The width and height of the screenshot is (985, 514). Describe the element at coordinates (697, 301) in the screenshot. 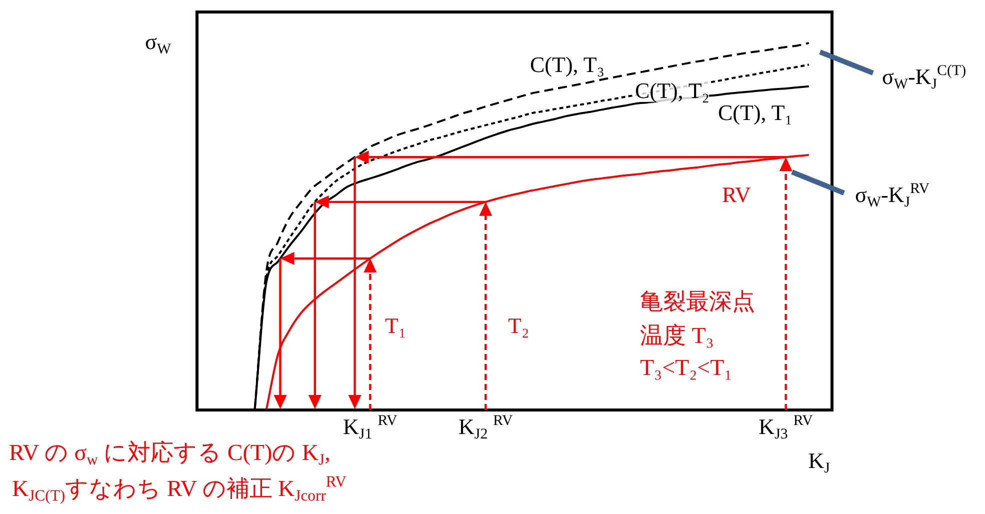

I see `annotation: 亀裂最深点` at that location.